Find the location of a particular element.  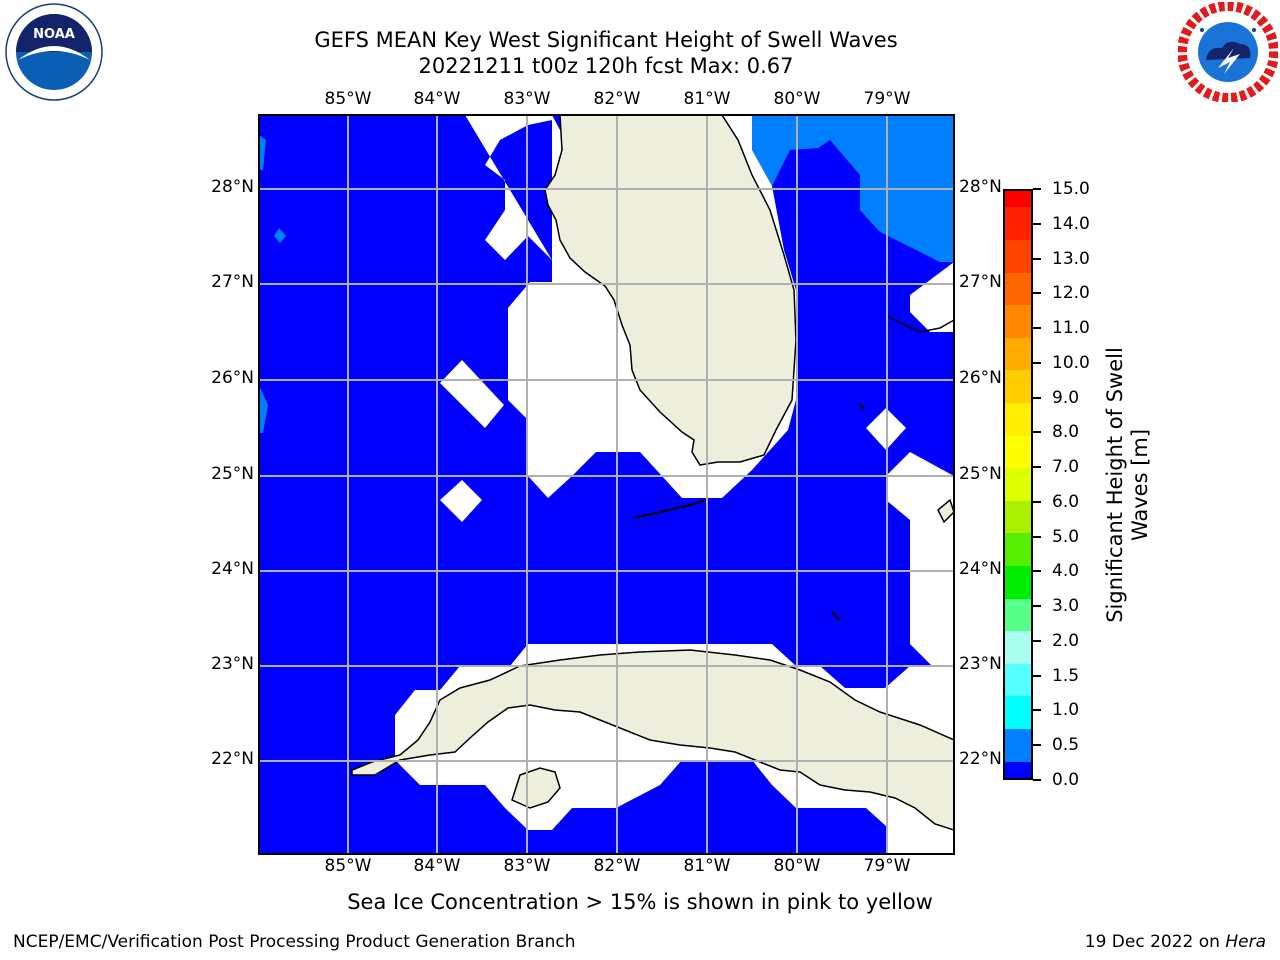

noaa-logo: NOAA is located at coordinates (54, 52).